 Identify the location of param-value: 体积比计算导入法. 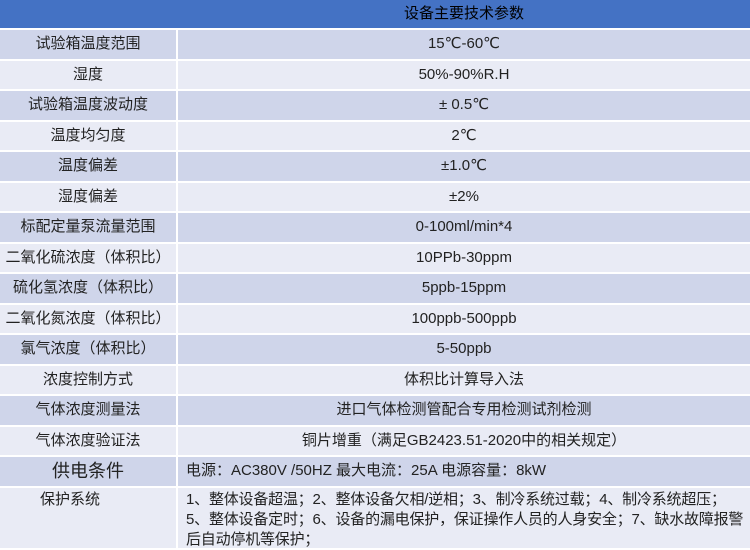
(463, 379).